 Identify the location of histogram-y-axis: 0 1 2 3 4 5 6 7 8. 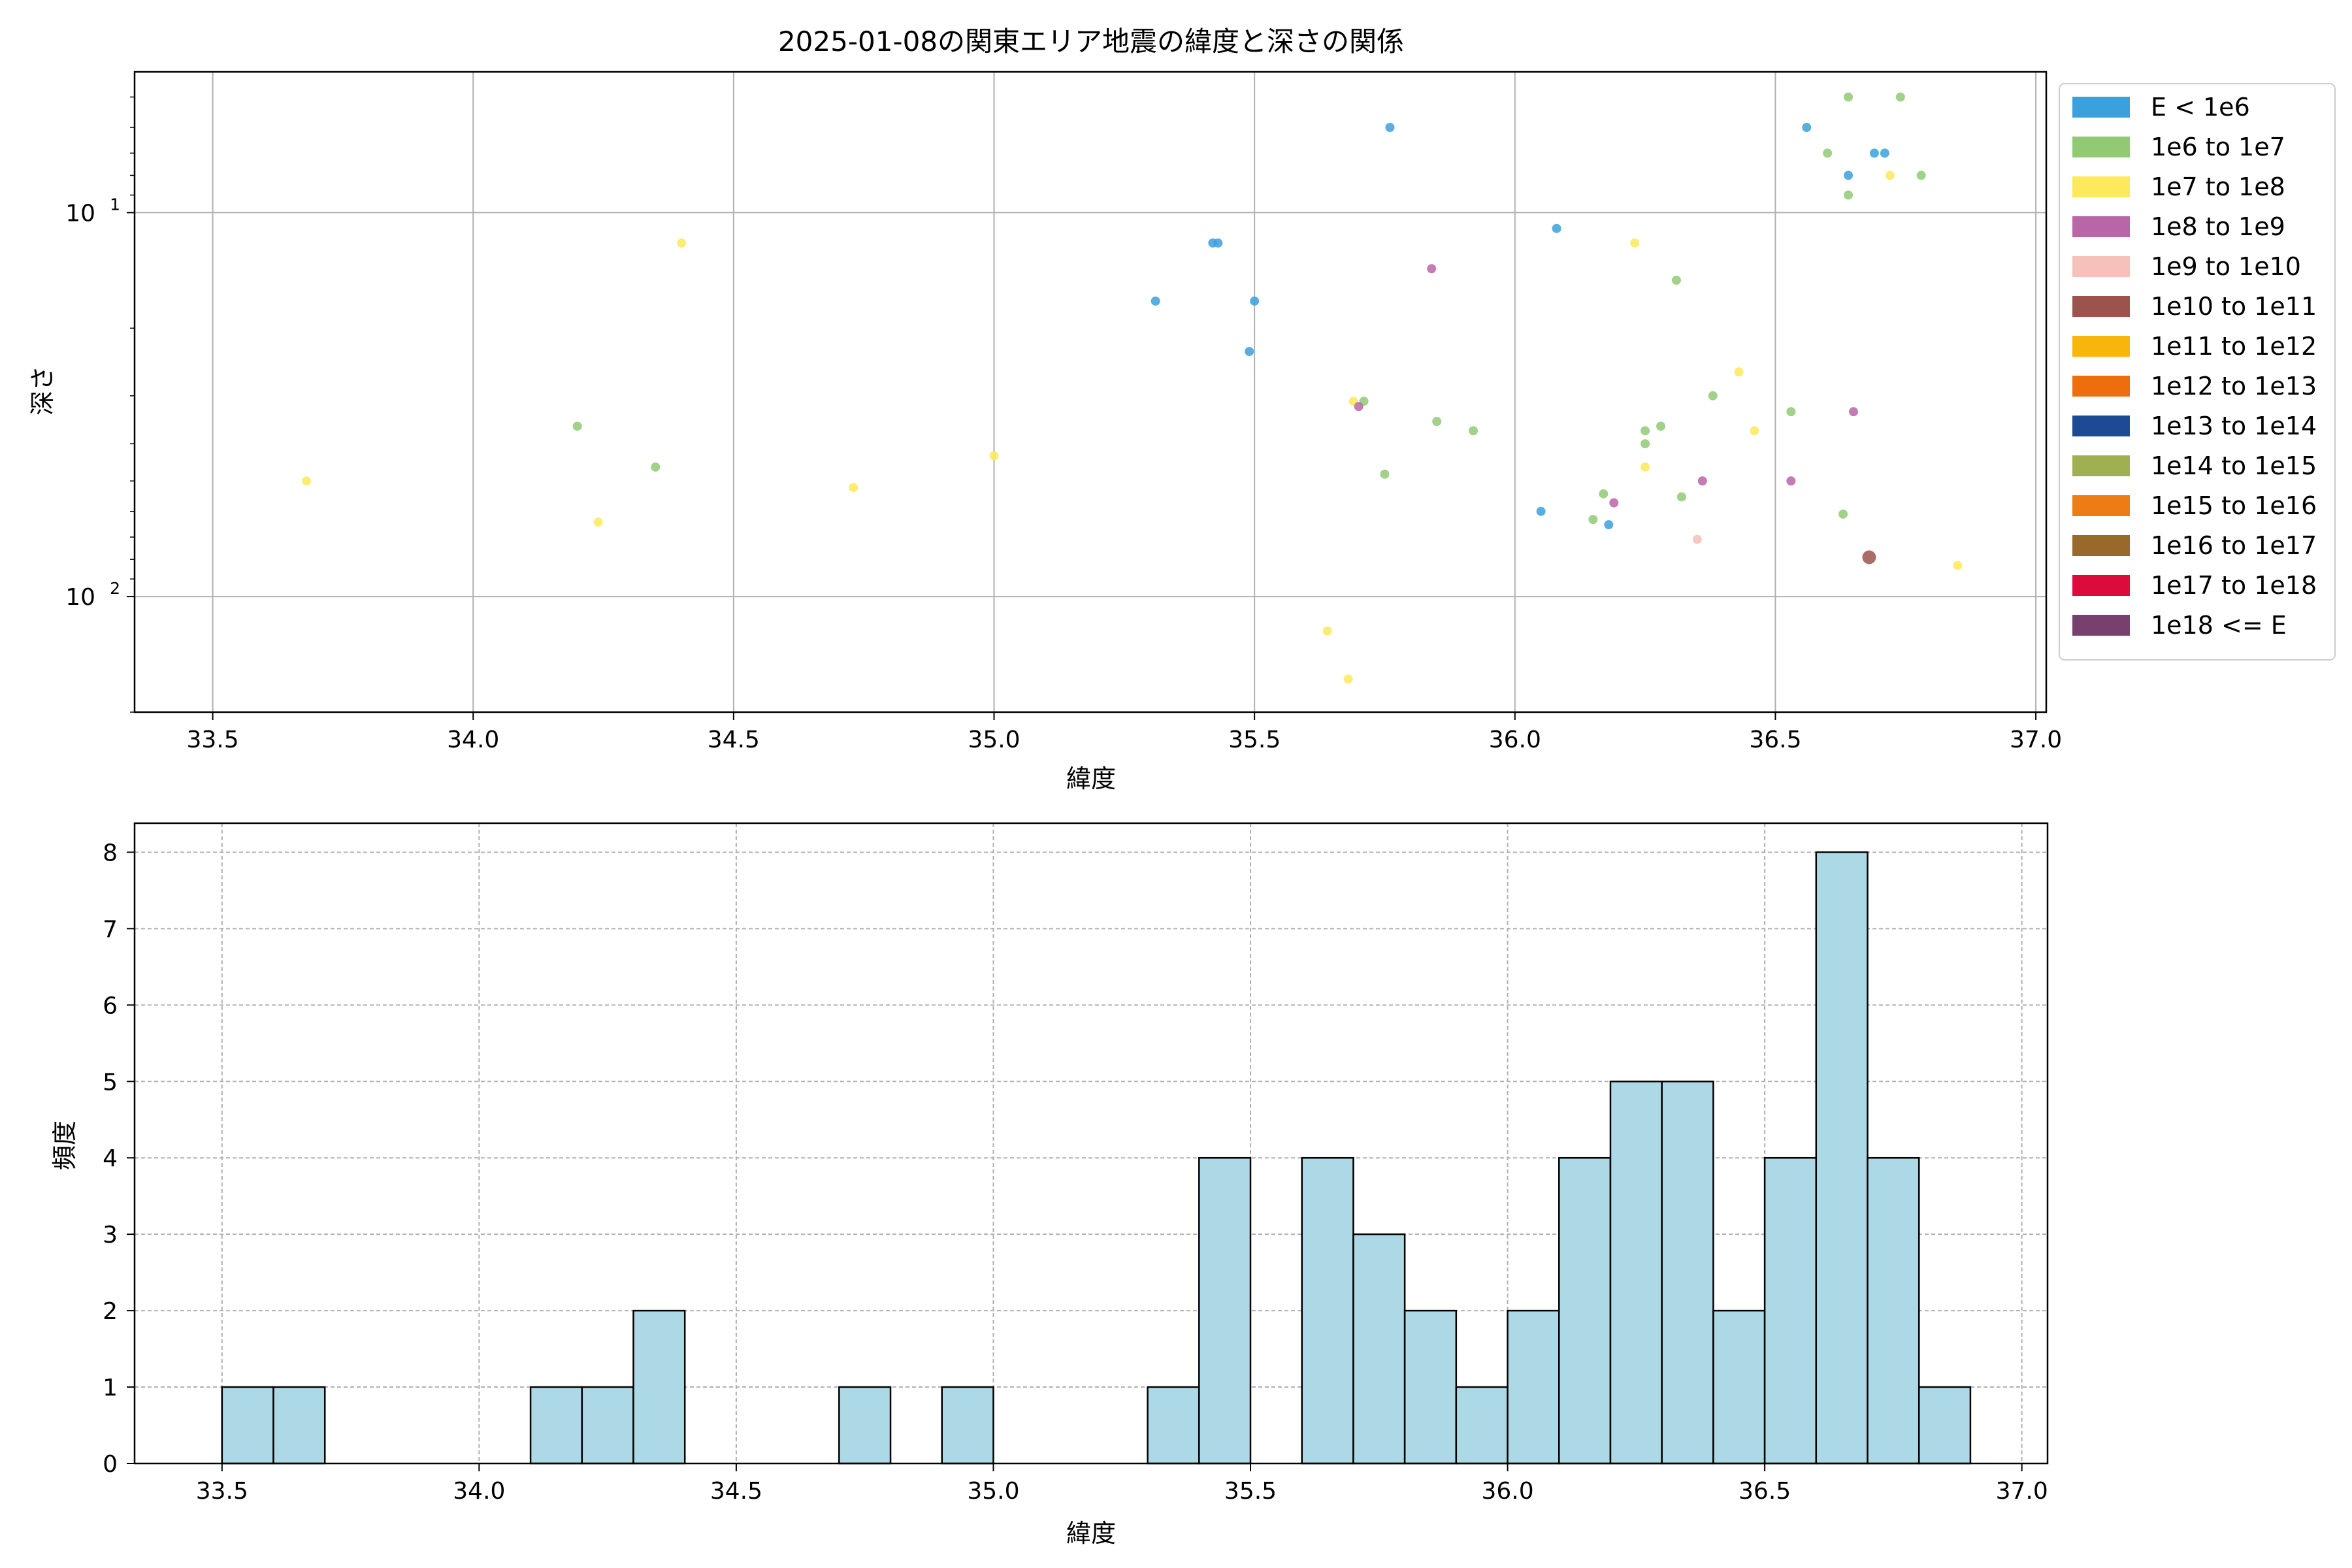
(119, 1159).